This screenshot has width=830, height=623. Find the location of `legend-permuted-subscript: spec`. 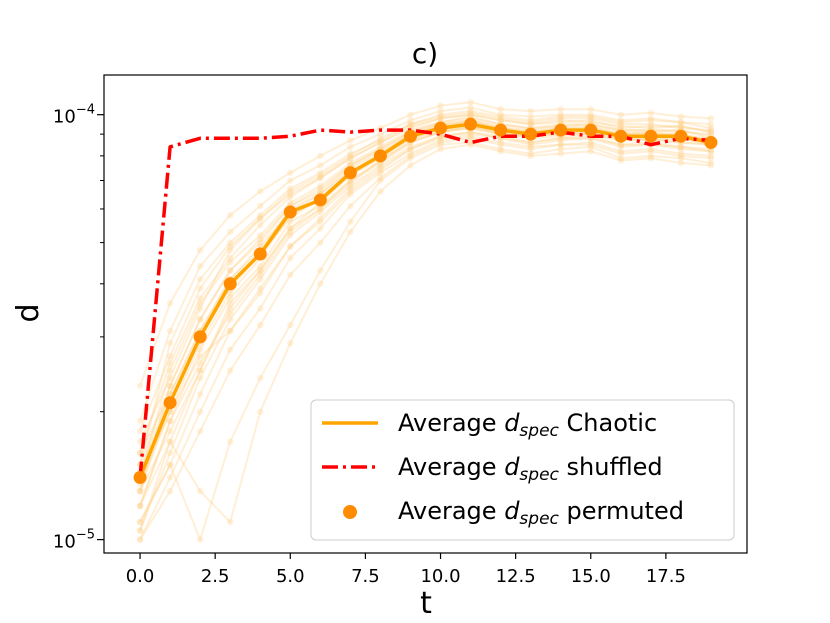

legend-permuted-subscript: spec is located at coordinates (539, 519).